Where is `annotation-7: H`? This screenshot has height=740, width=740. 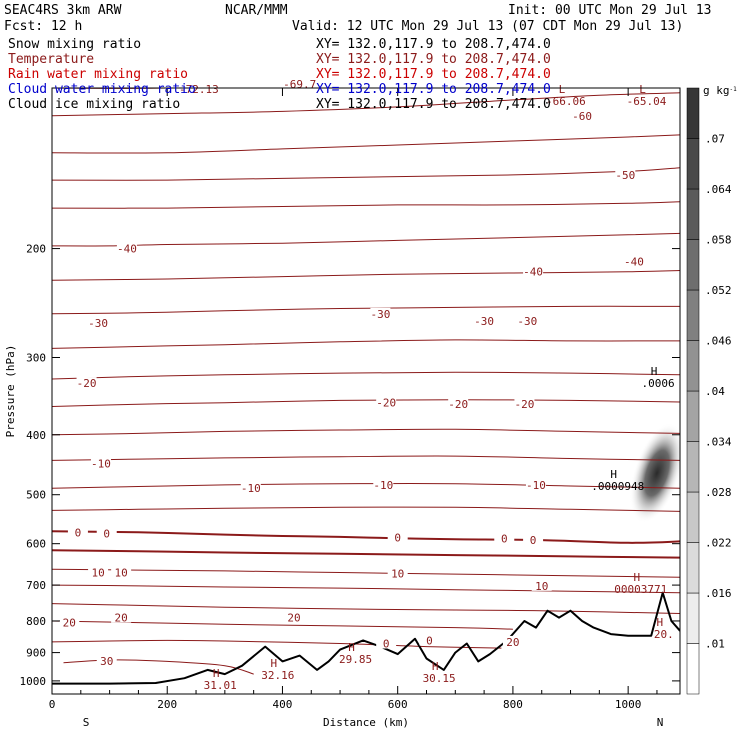 annotation-7: H is located at coordinates (435, 666).